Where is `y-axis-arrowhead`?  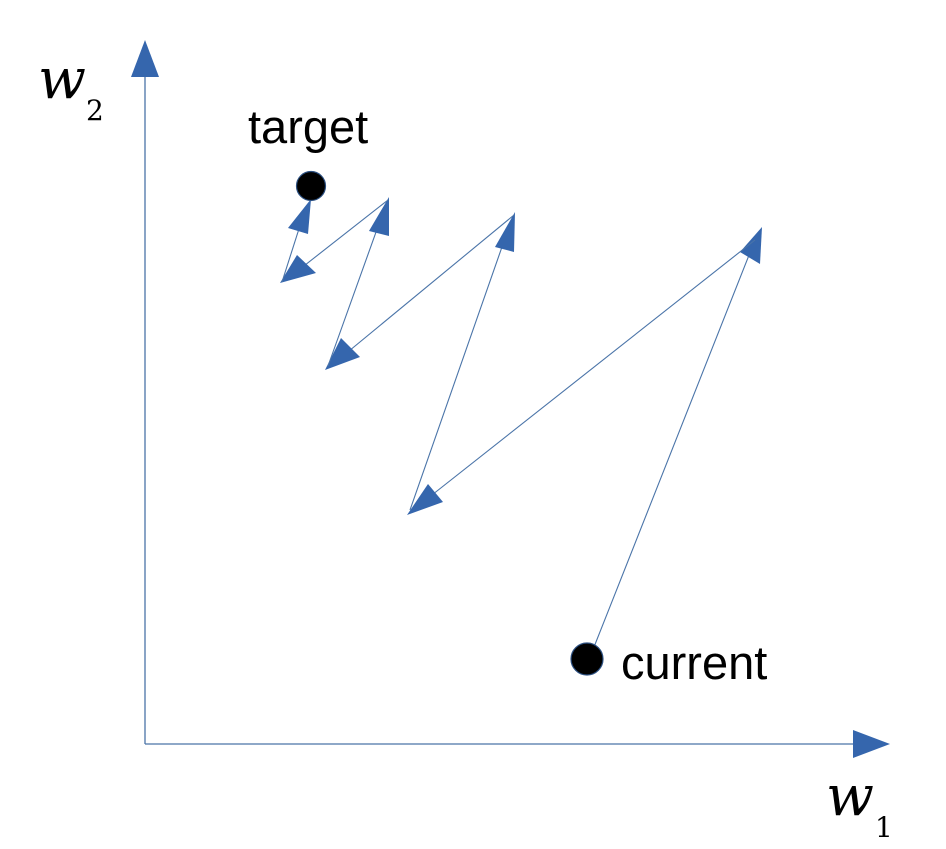 y-axis-arrowhead is located at coordinates (145, 58).